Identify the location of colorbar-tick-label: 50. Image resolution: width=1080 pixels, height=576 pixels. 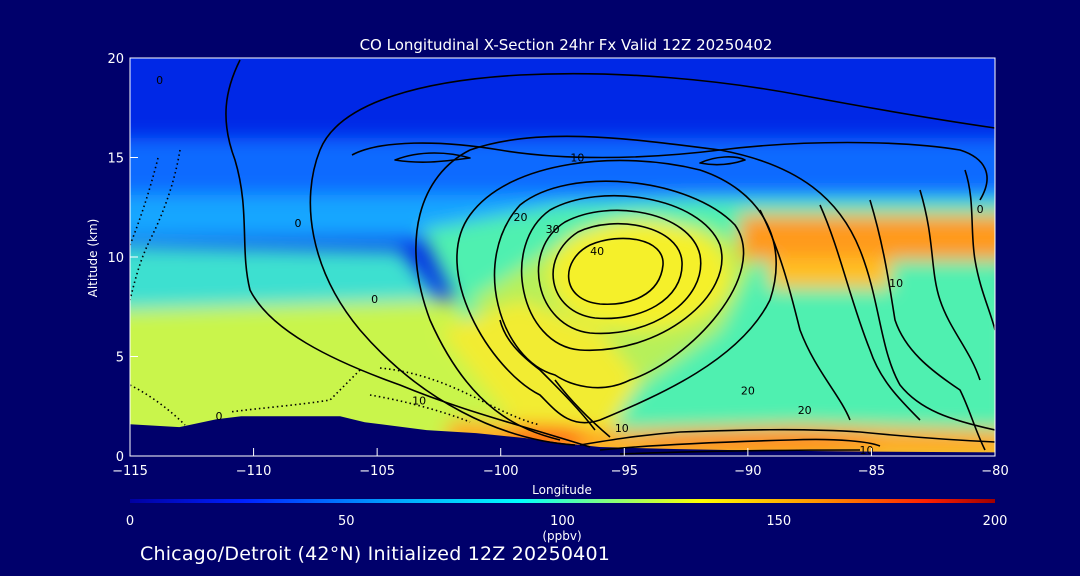
(346, 521).